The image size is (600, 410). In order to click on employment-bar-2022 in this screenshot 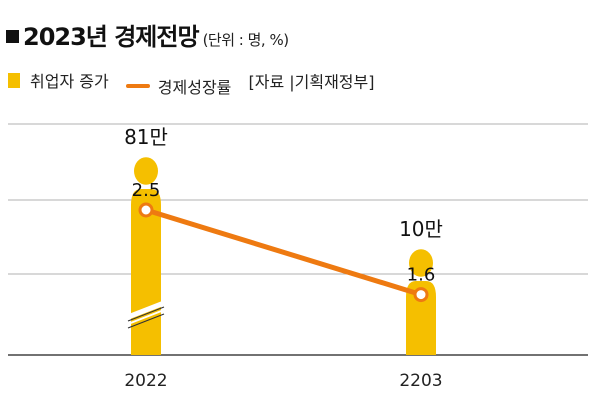, I will do `click(146, 256)`.